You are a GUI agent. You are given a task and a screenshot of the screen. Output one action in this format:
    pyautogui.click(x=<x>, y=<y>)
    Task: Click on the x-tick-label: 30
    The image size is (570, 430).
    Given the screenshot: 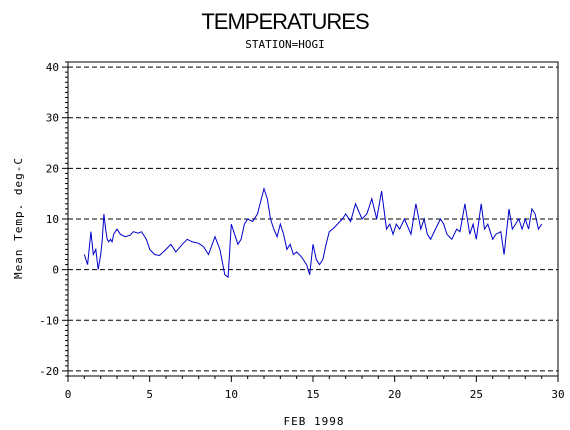 What is the action you would take?
    pyautogui.click(x=557, y=394)
    